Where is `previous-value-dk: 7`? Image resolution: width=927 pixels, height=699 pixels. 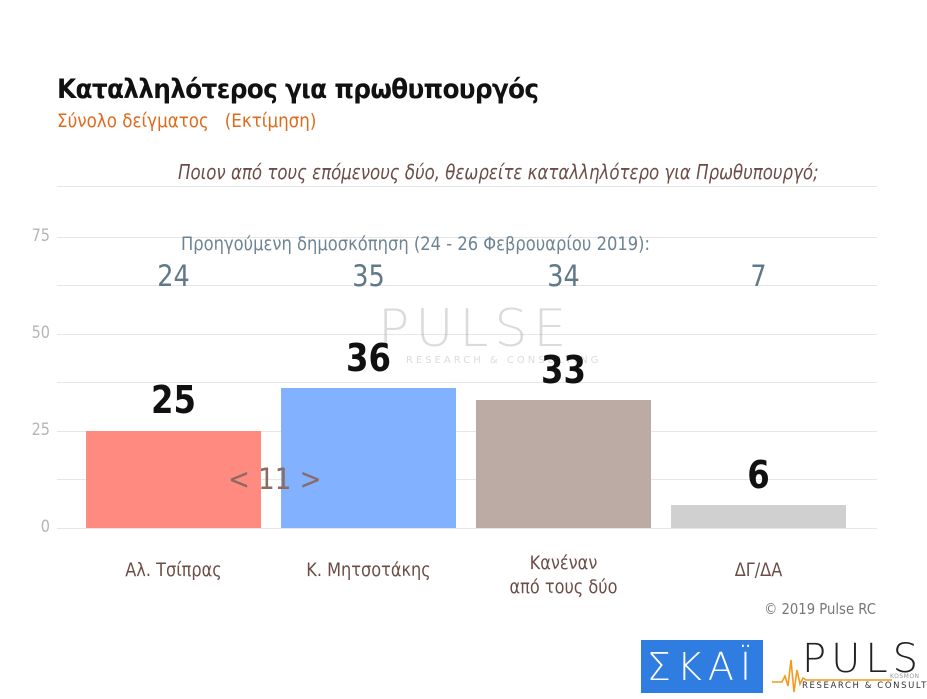
previous-value-dk: 7 is located at coordinates (758, 276).